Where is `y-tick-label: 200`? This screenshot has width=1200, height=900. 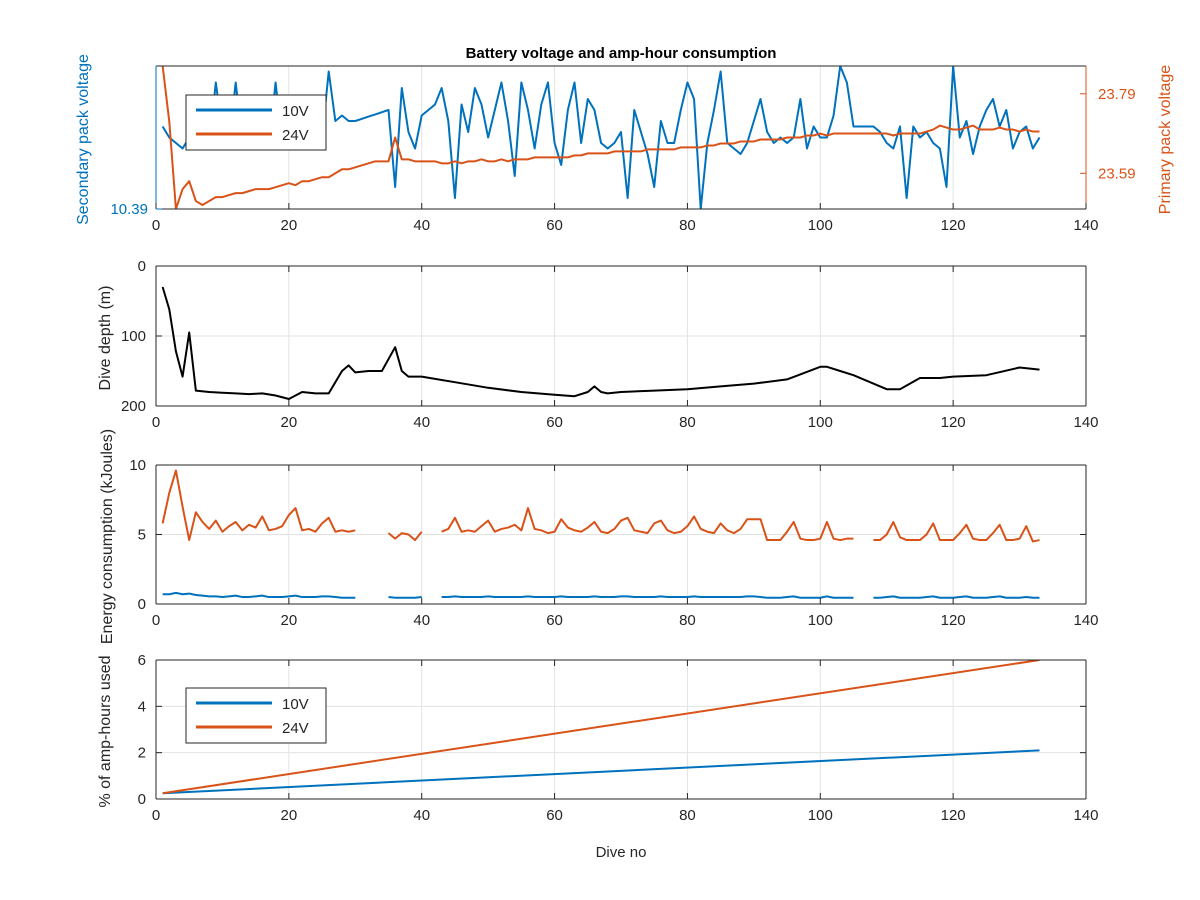
y-tick-label: 200 is located at coordinates (133, 406).